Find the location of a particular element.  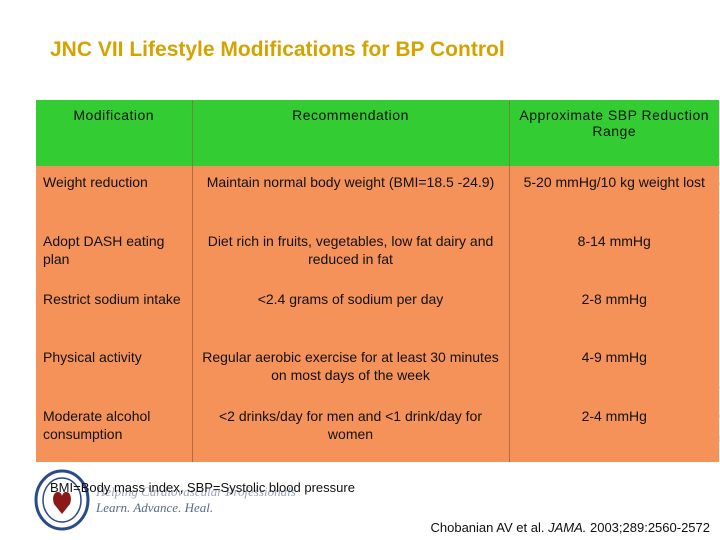

cell-modification: Weight reduction is located at coordinates (114, 195).